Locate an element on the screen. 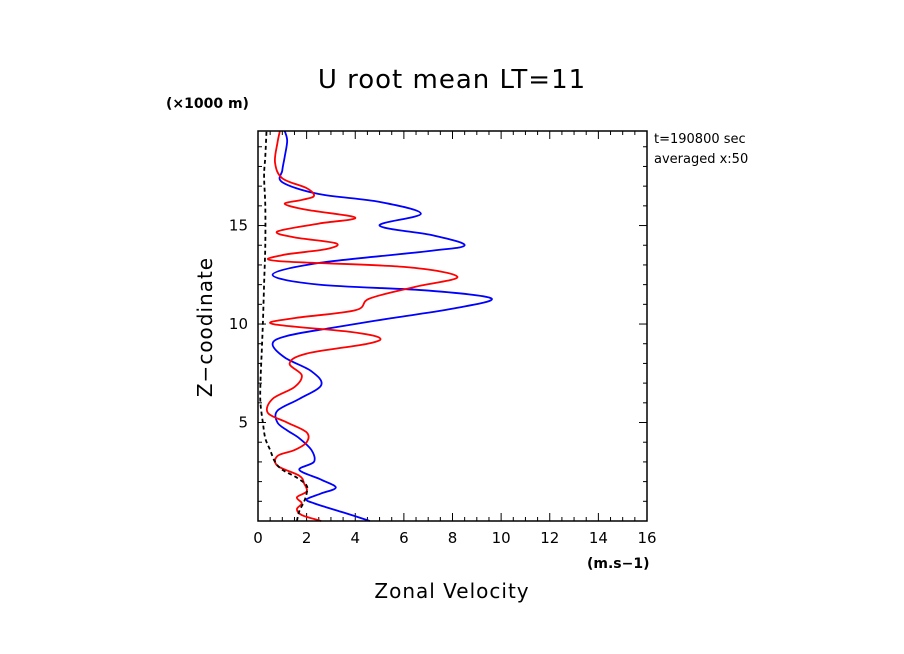 The width and height of the screenshot is (904, 654). x-tick-label: 14 is located at coordinates (598, 538).